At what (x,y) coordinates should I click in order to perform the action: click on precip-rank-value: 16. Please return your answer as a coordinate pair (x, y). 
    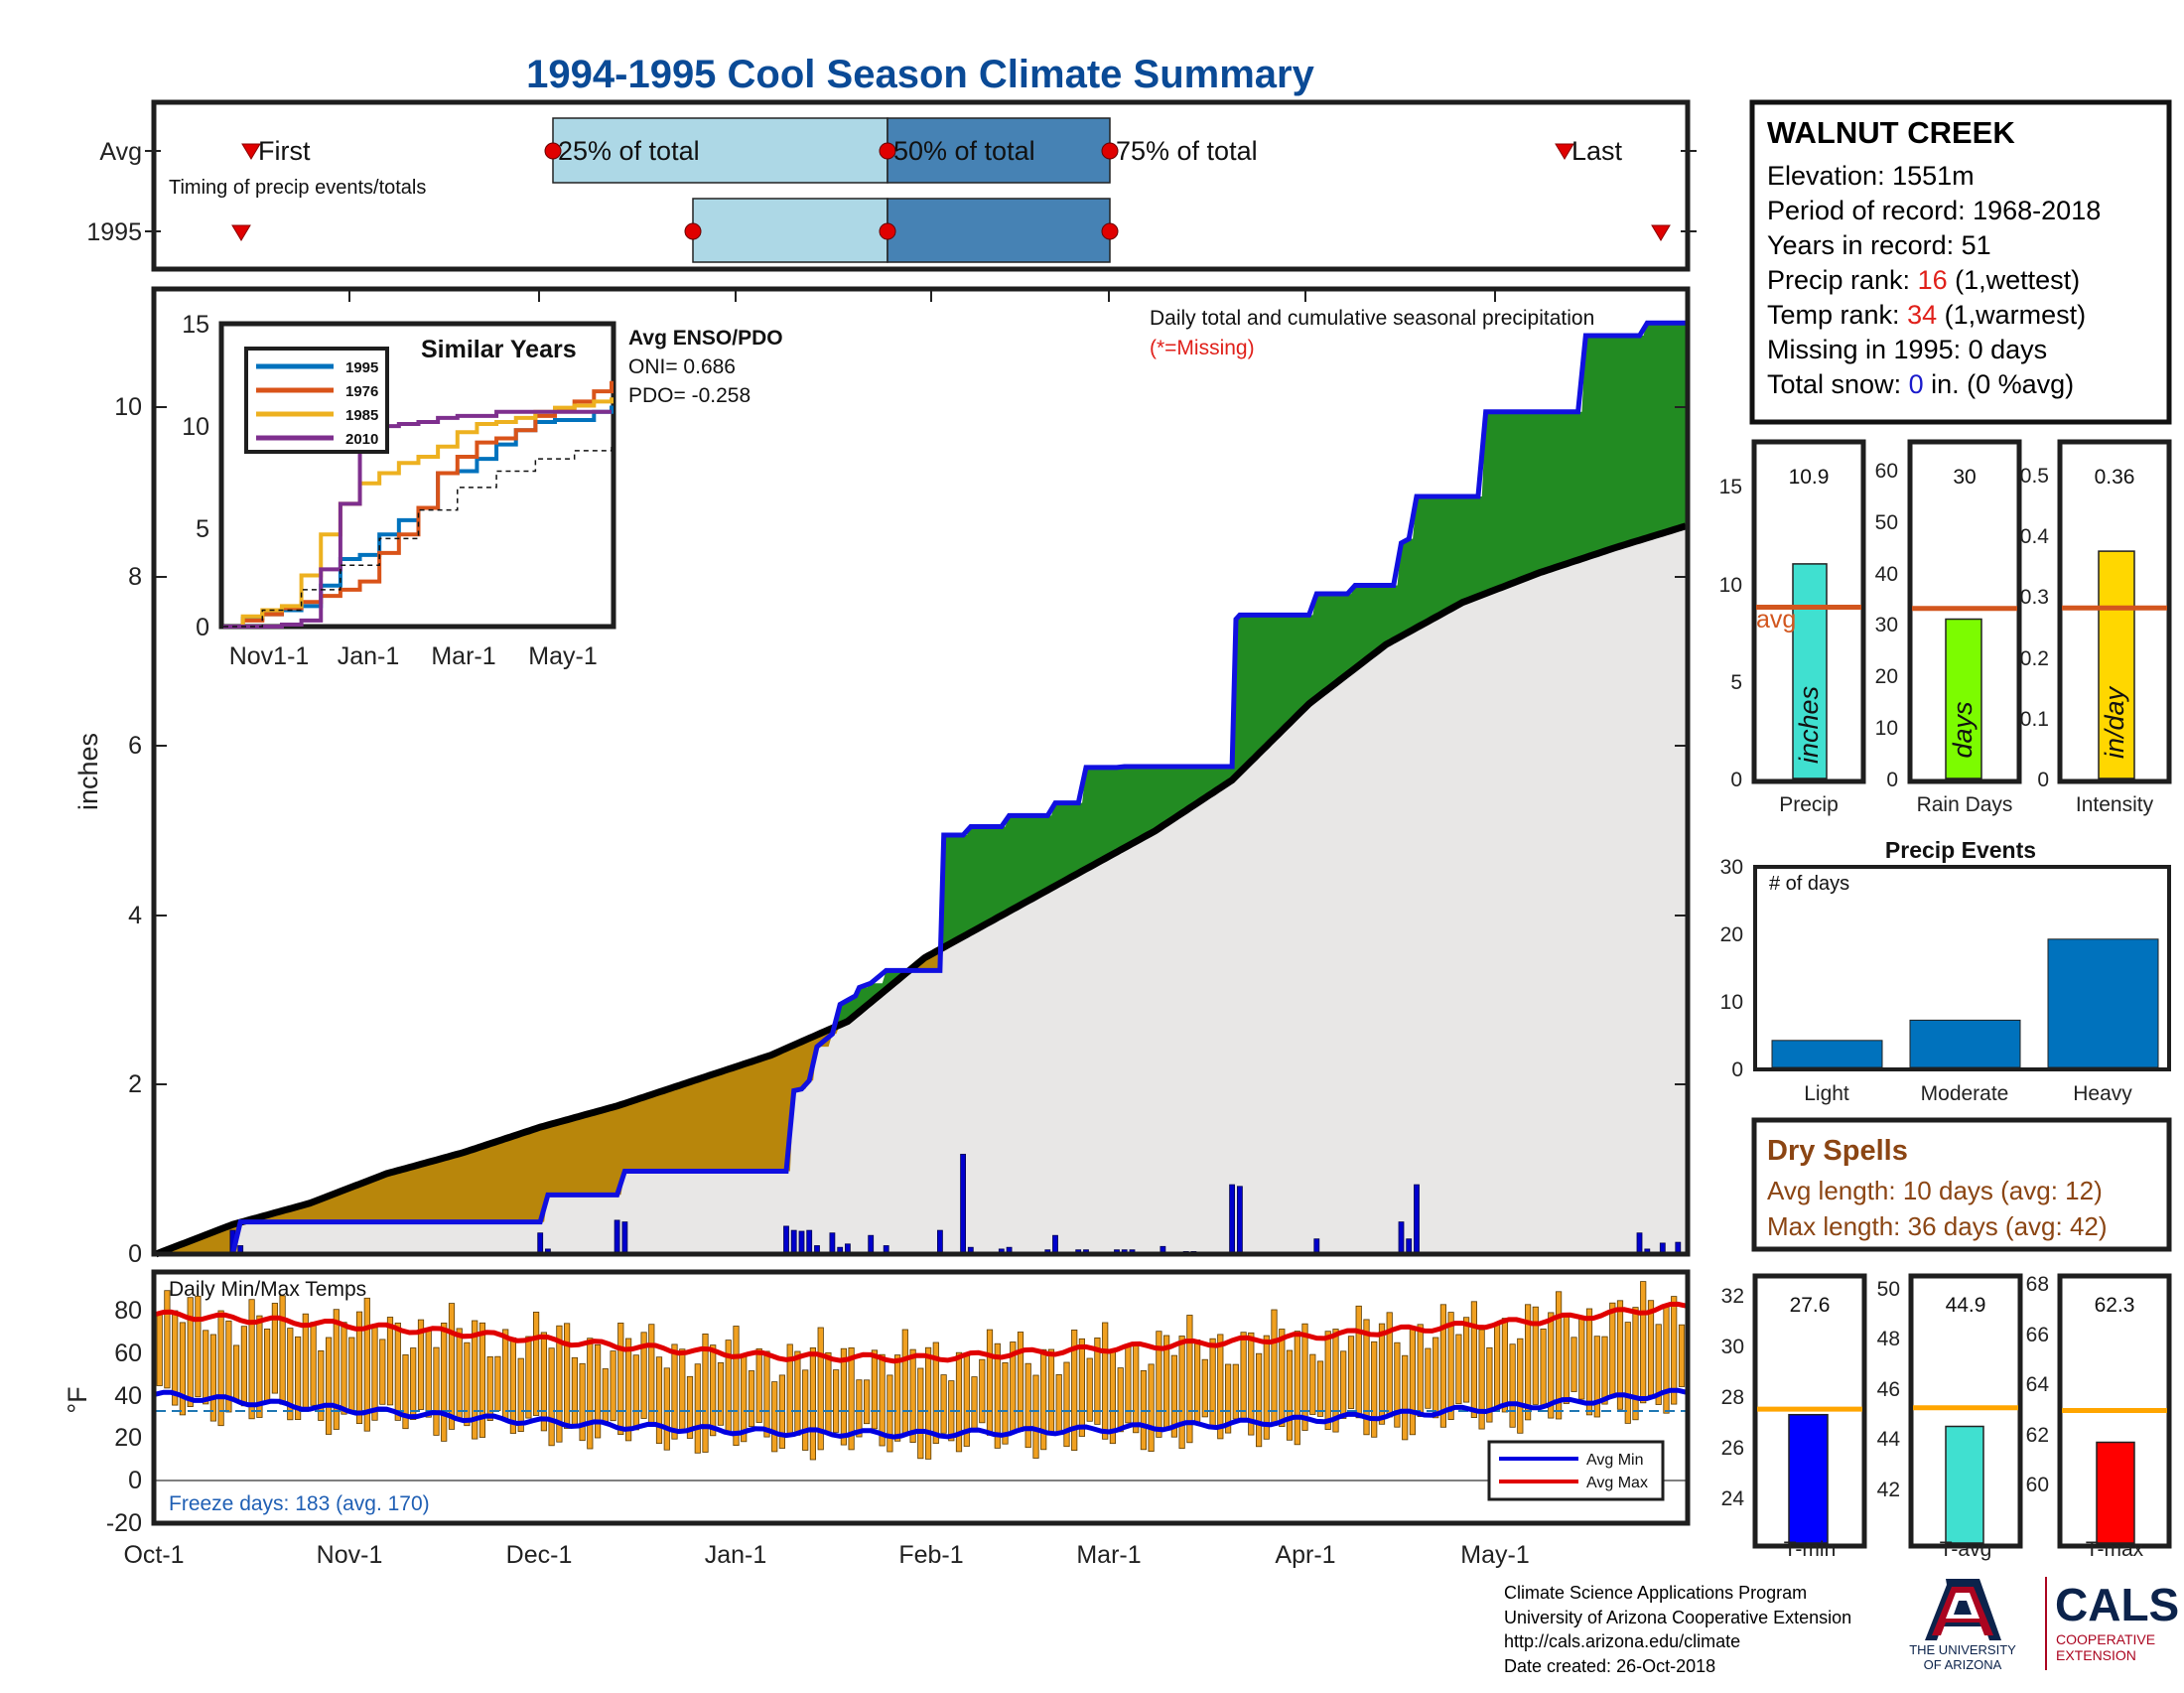
    Looking at the image, I should click on (1933, 280).